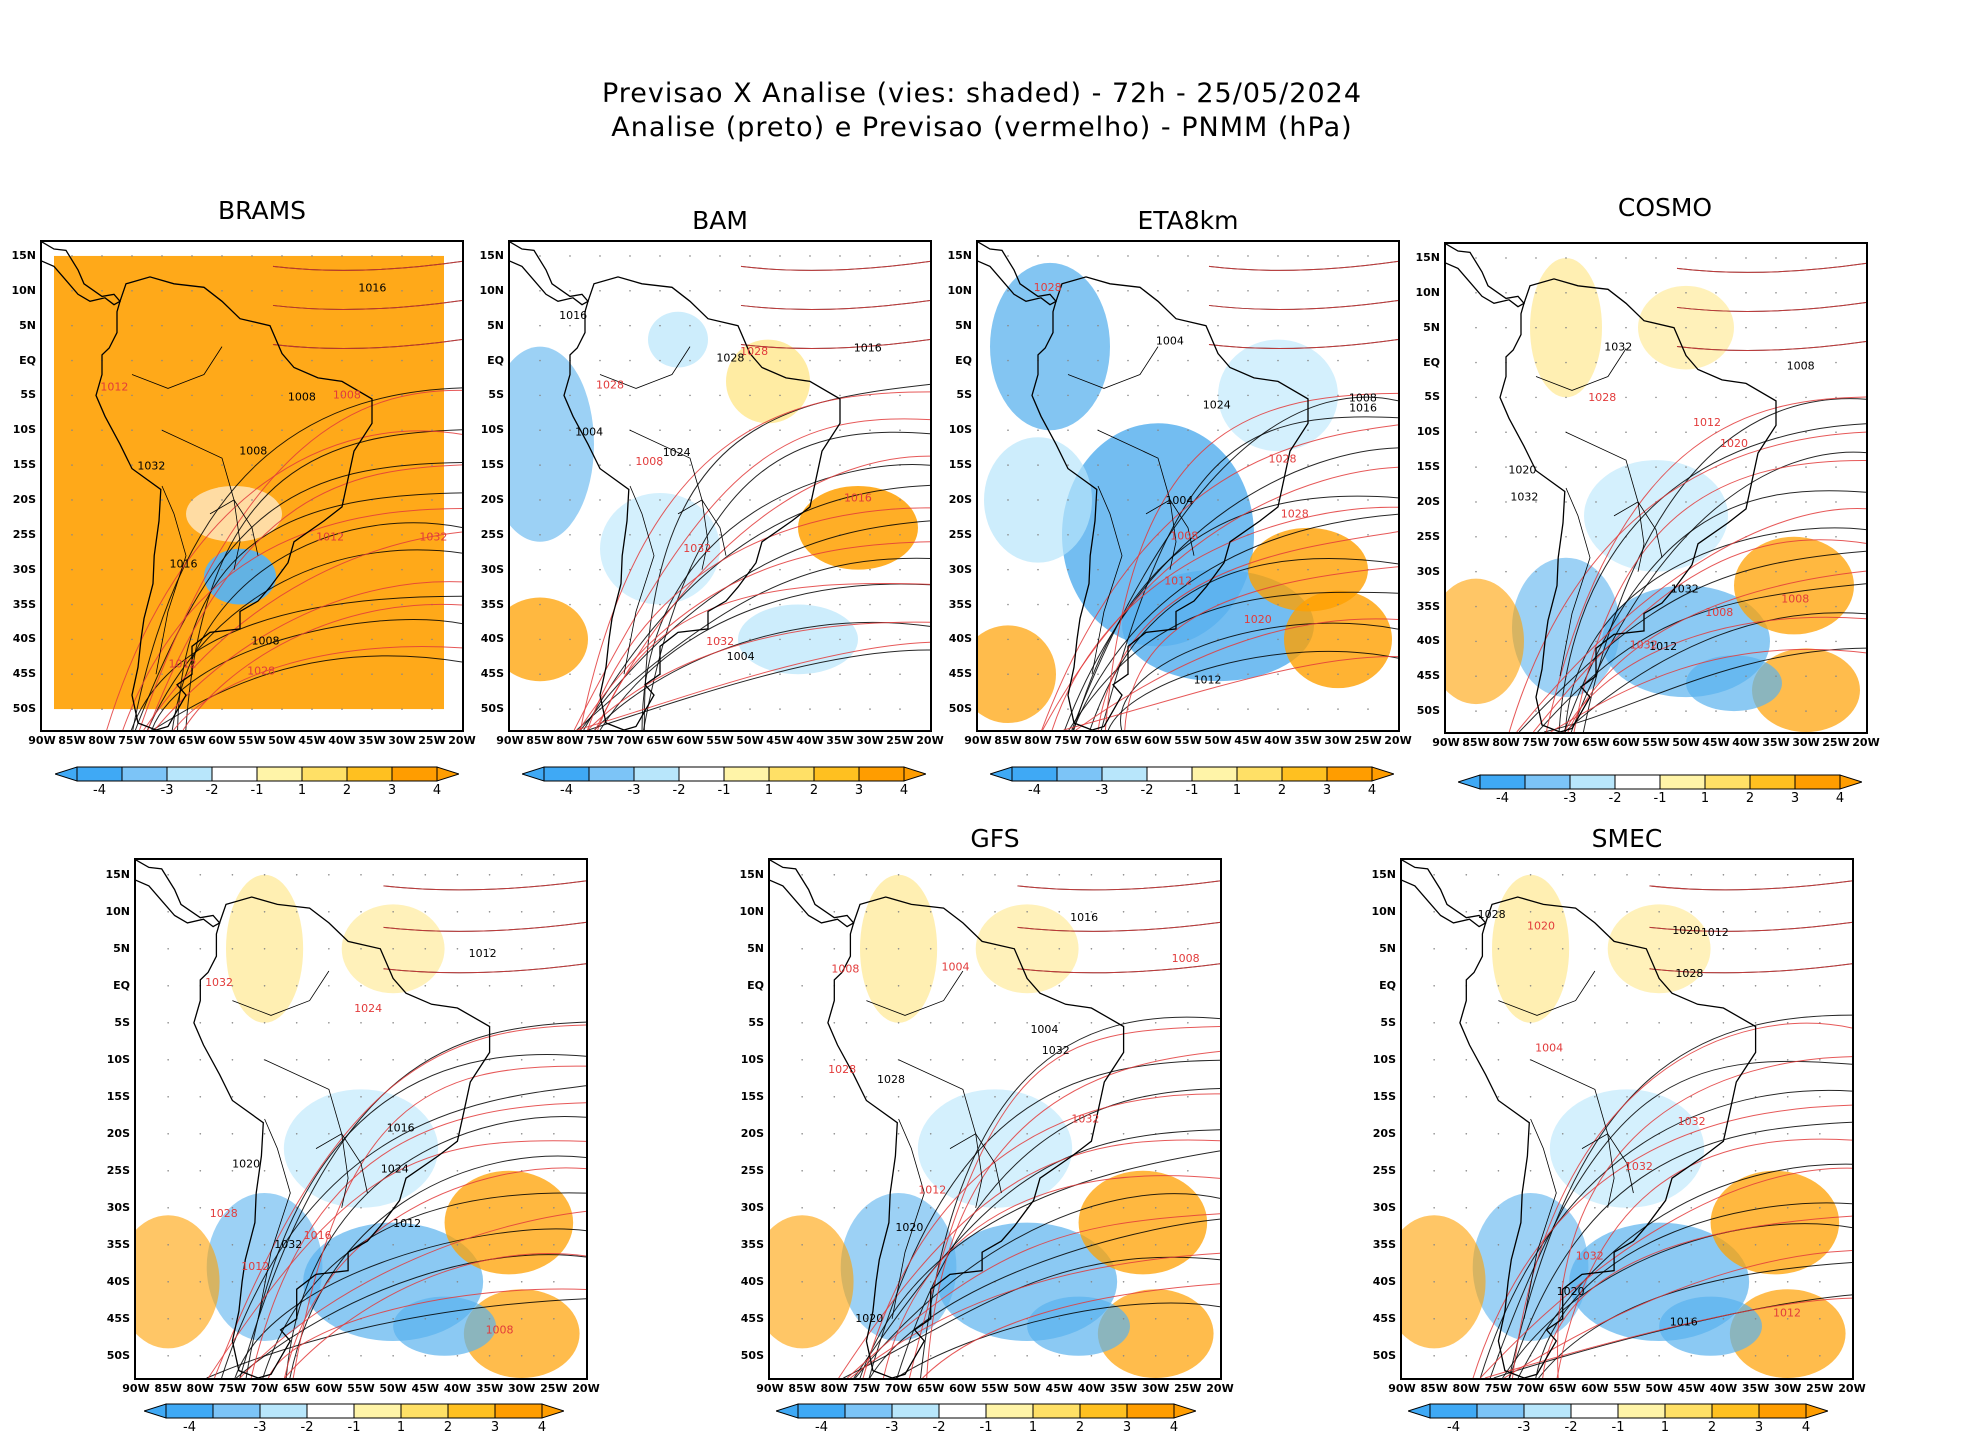 The height and width of the screenshot is (1436, 1964). I want to click on lat-tick-label: EQ, so click(27, 360).